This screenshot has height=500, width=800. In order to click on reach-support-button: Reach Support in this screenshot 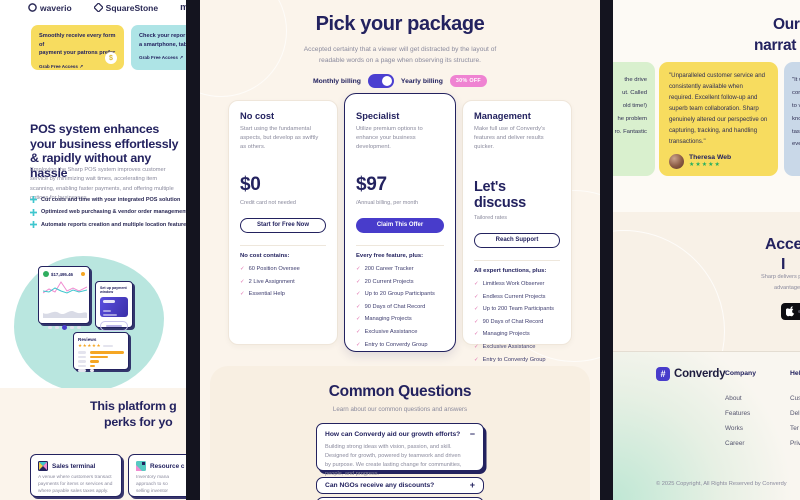, I will do `click(517, 240)`.